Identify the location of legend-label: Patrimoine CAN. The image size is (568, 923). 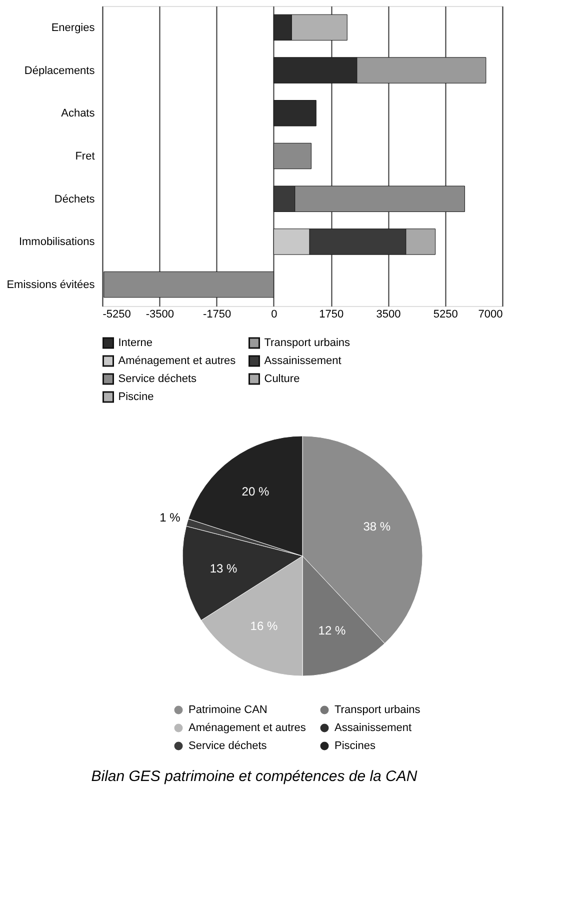
(228, 710).